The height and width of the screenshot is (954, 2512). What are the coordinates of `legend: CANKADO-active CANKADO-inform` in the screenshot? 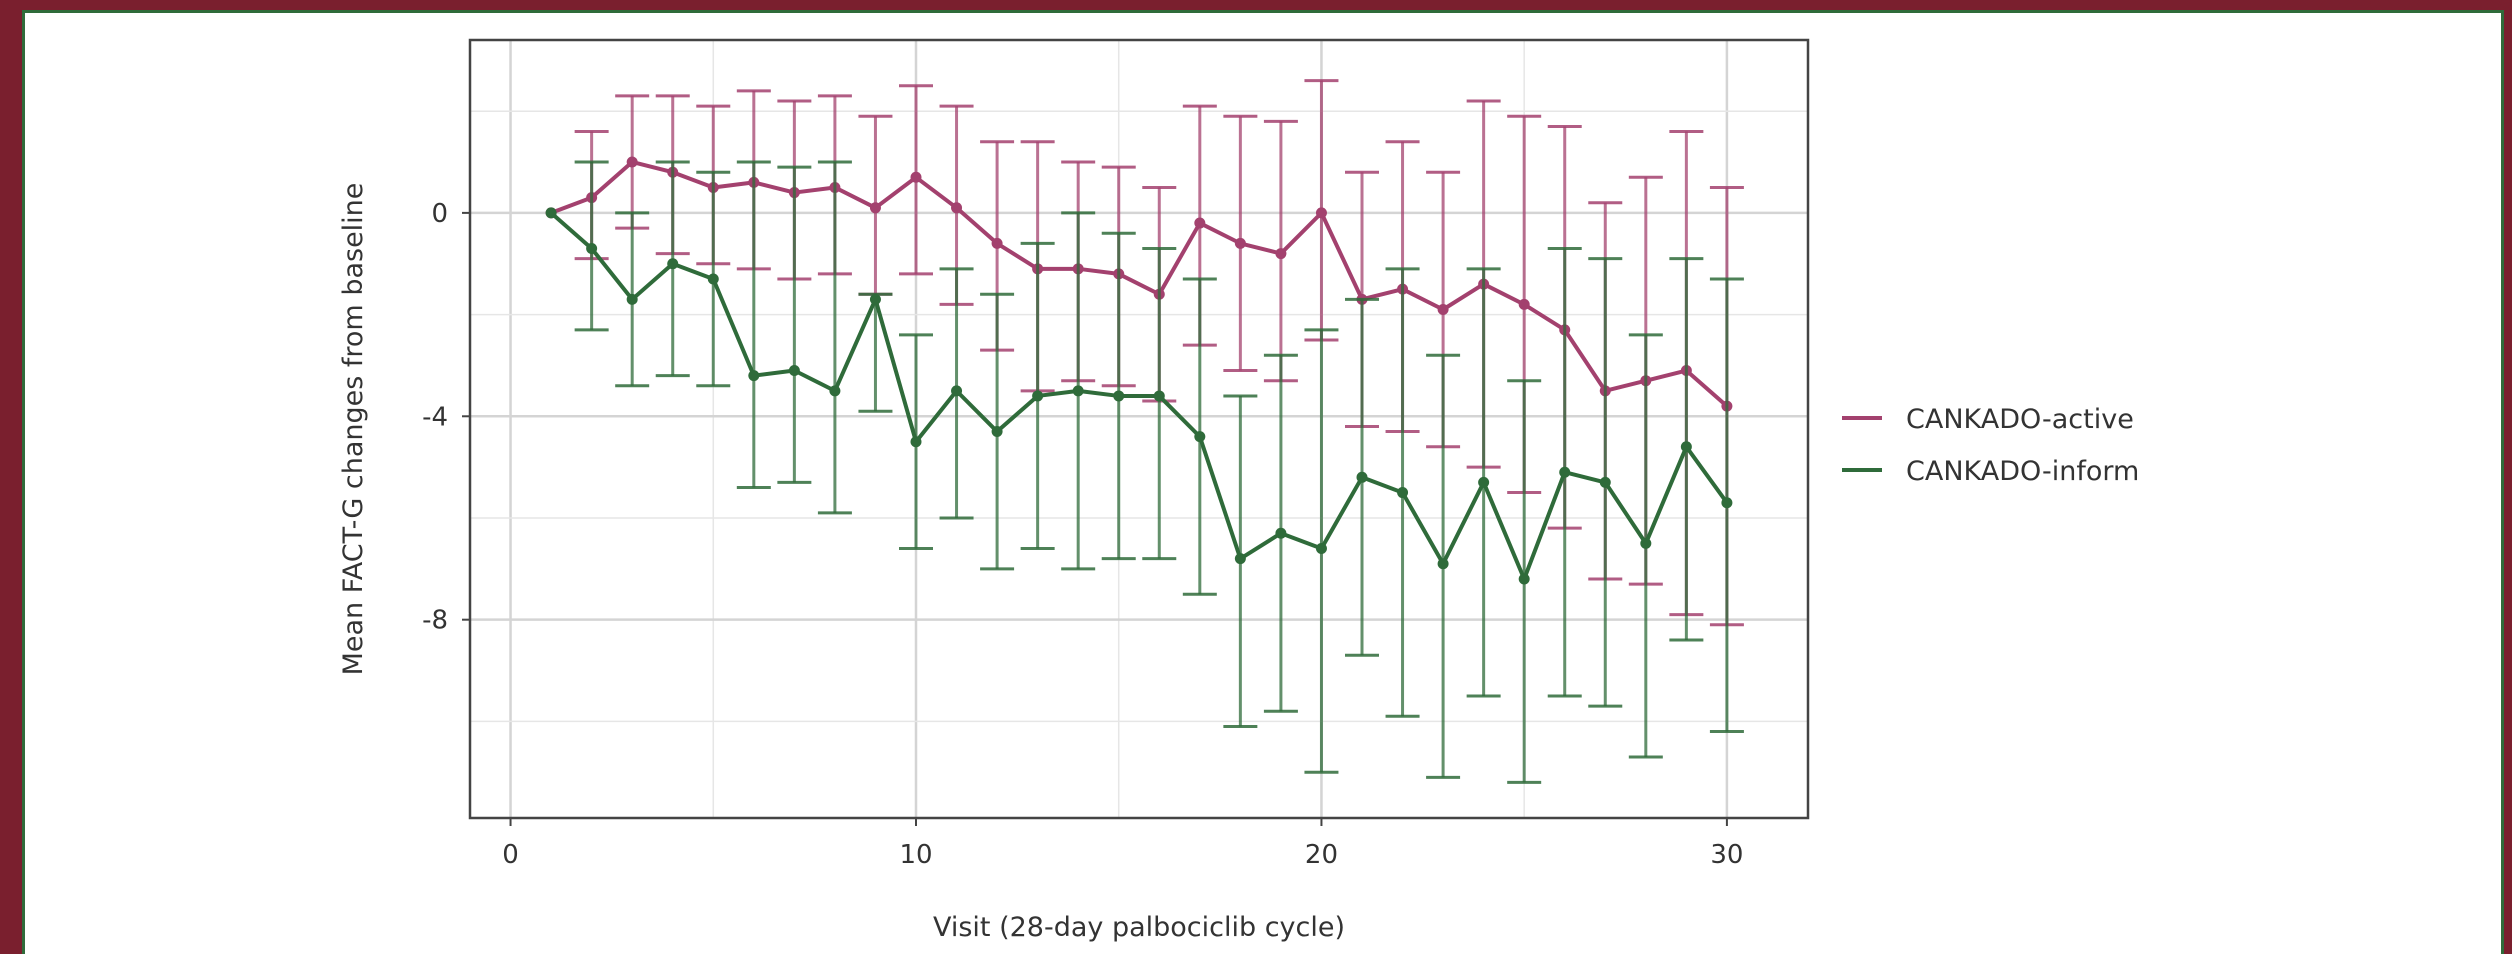 It's located at (1990, 445).